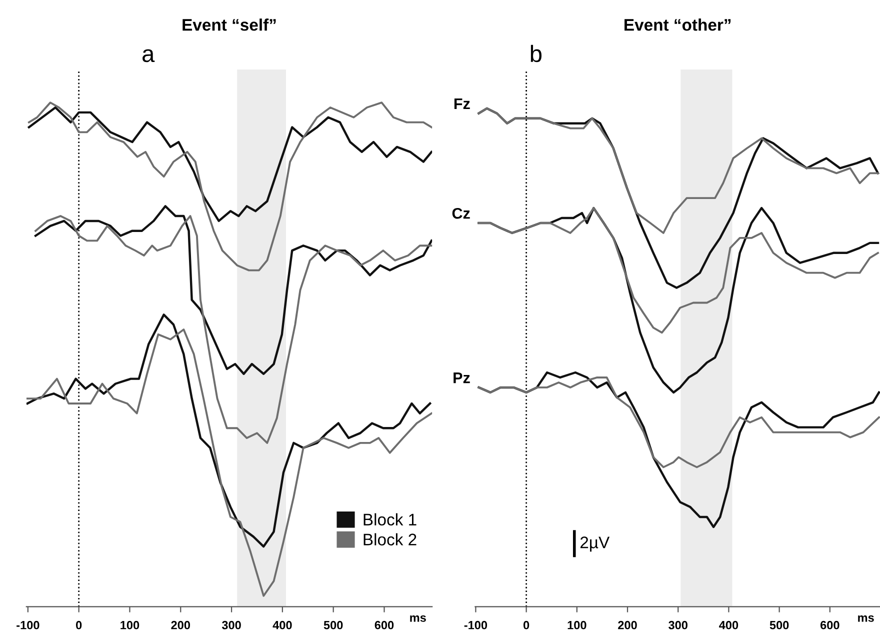 The image size is (880, 632). I want to click on text: Fz, so click(462, 103).